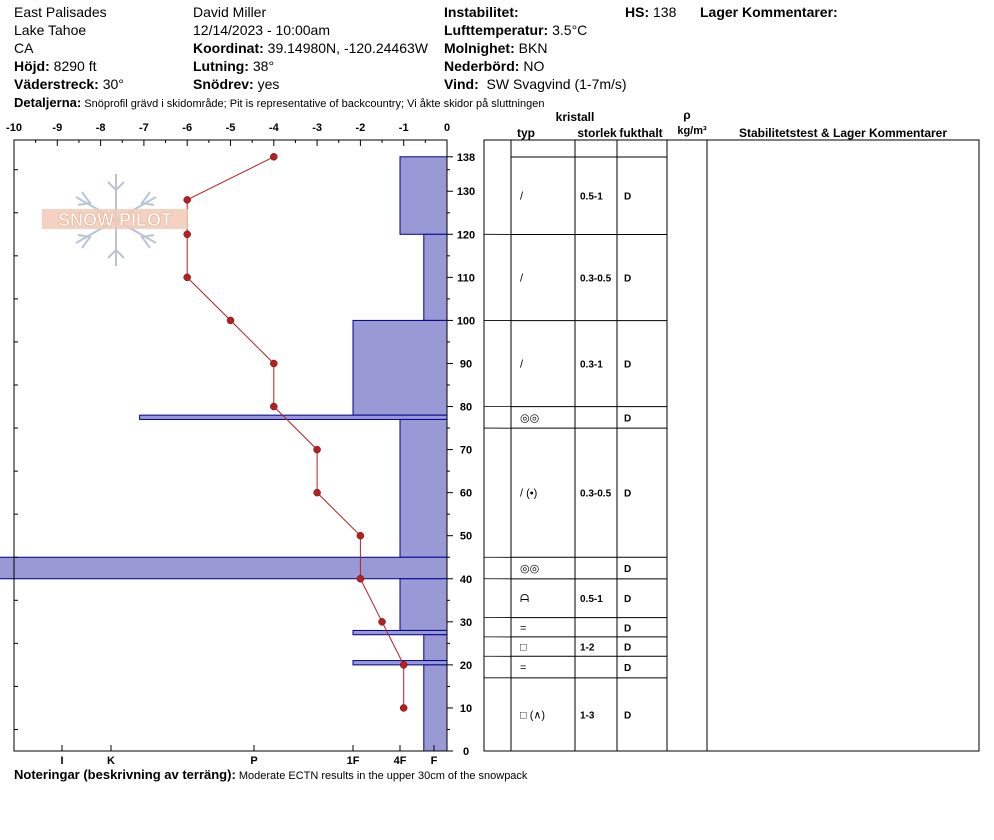  I want to click on hardness-tick-label: F, so click(434, 761).